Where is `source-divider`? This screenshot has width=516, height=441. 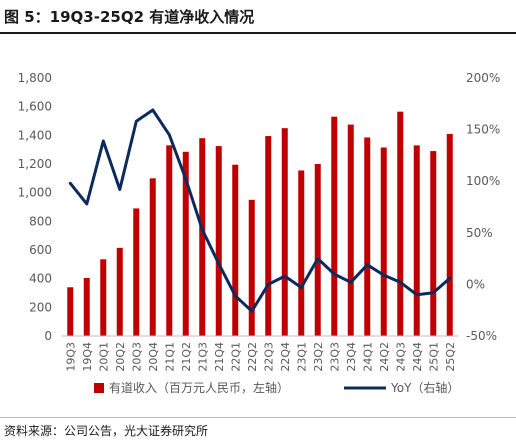
source-divider is located at coordinates (258, 417).